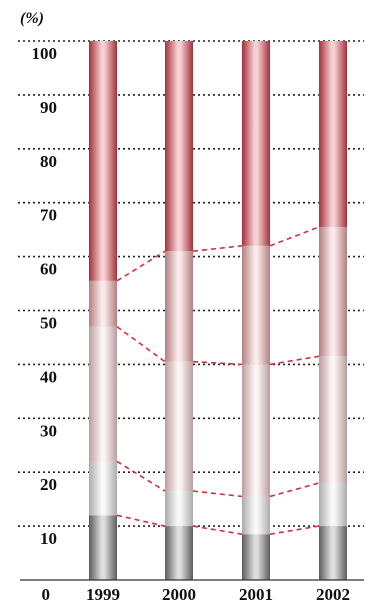 This screenshot has height=604, width=366. What do you see at coordinates (48, 161) in the screenshot?
I see `y-tick-label: 80` at bounding box center [48, 161].